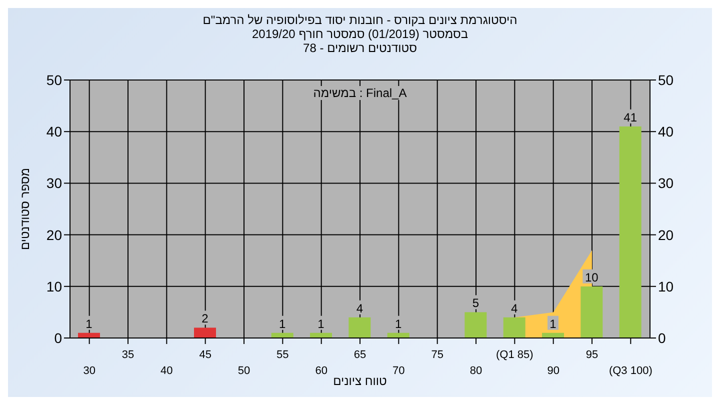  What do you see at coordinates (630, 371) in the screenshot?
I see `x-tick-label: (Q3 100)` at bounding box center [630, 371].